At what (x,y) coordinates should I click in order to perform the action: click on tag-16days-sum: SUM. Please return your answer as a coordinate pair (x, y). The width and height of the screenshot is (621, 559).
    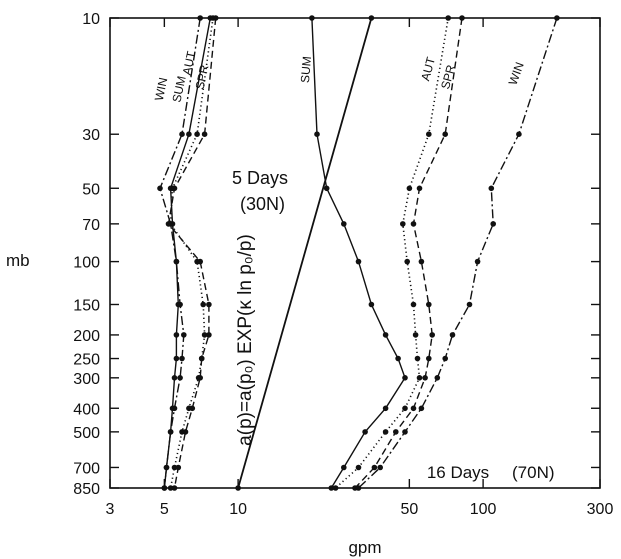
    Looking at the image, I should click on (306, 70).